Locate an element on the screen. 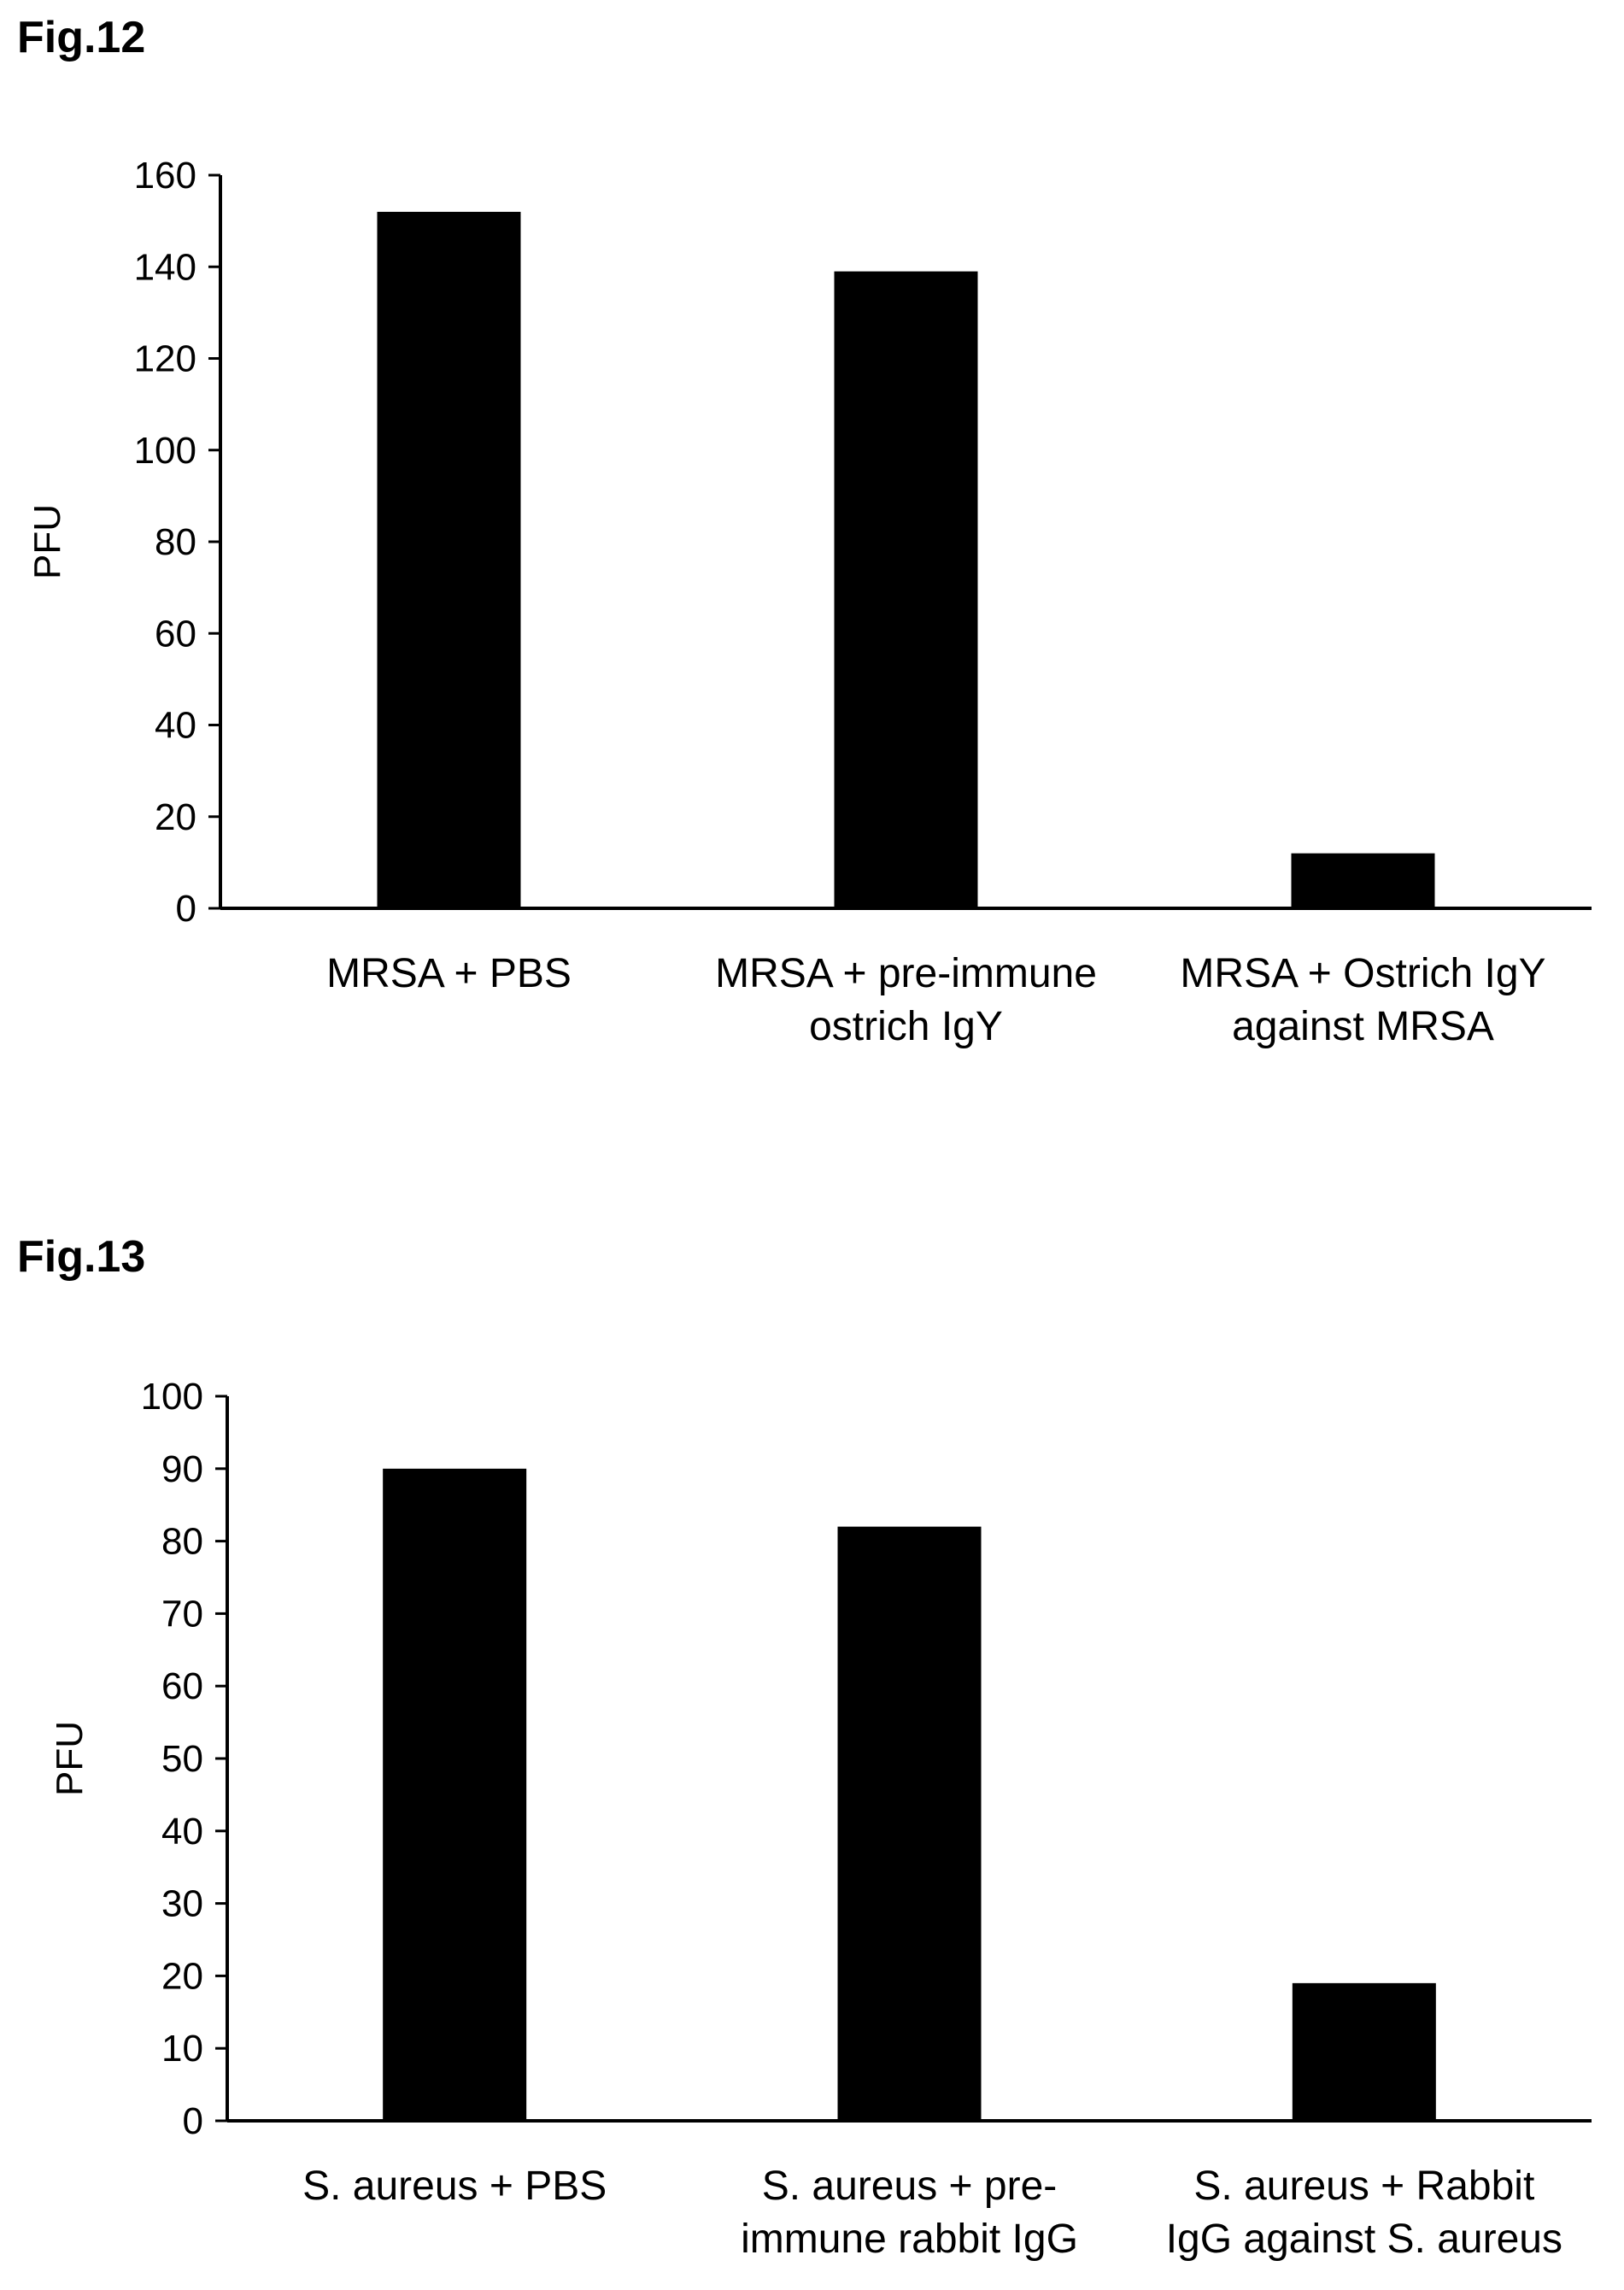 The height and width of the screenshot is (2290, 1624). fig12-y-tick-label: 20 is located at coordinates (175, 817).